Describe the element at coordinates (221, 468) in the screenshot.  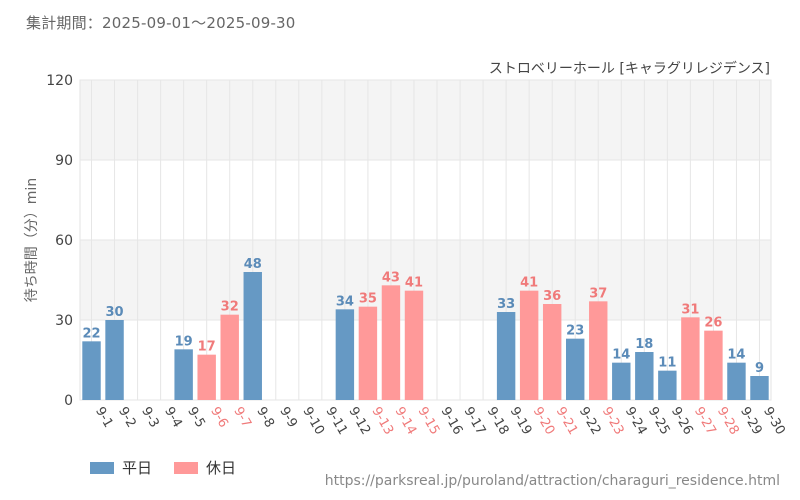
I see `legend-label-holiday: 休日` at that location.